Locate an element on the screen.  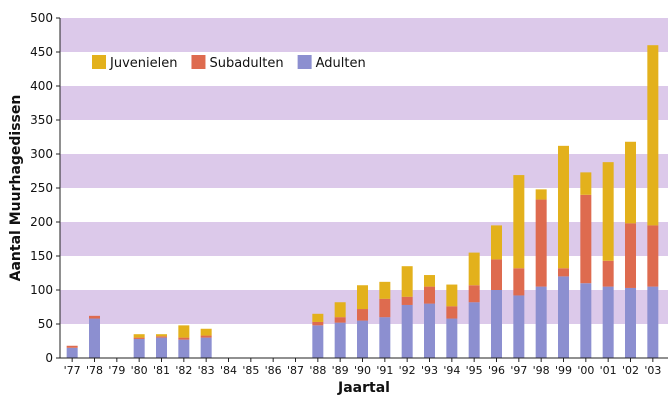
x-tick-label: '94 is located at coordinates (451, 370).